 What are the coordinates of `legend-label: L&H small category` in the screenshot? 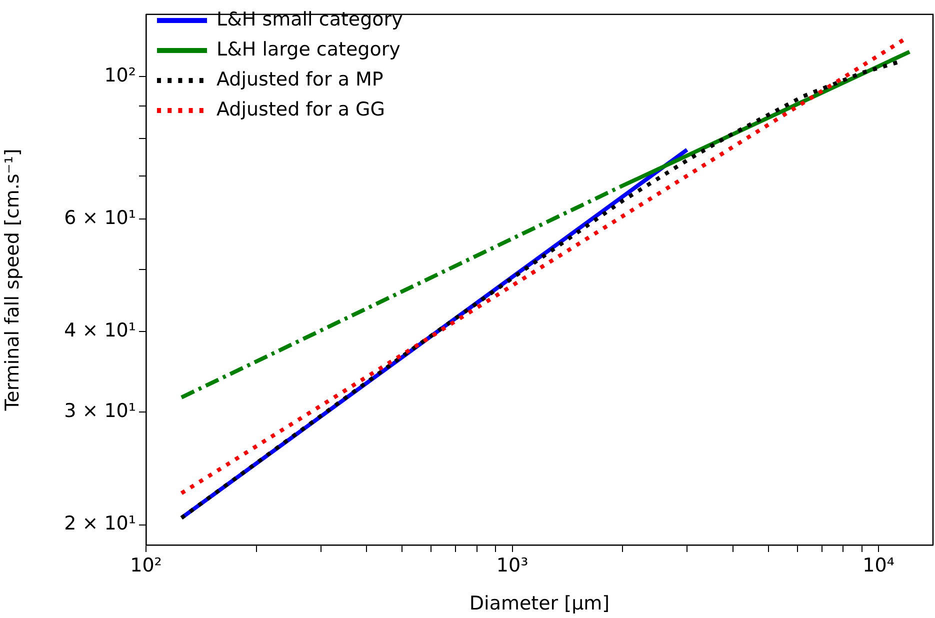 It's located at (309, 19).